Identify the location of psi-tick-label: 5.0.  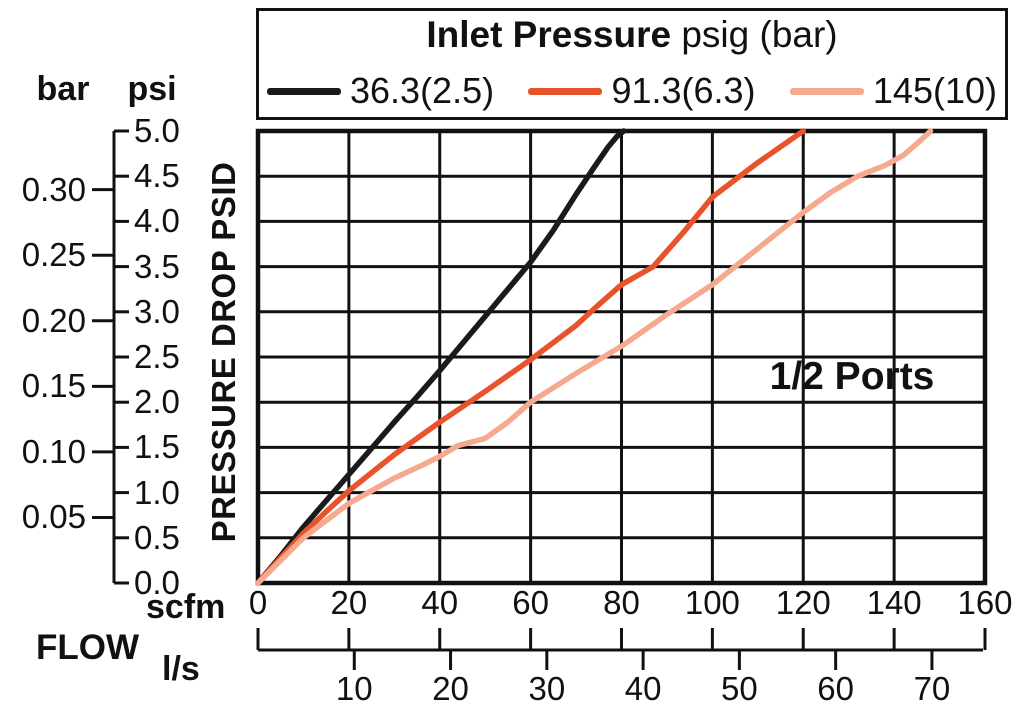
(157, 130).